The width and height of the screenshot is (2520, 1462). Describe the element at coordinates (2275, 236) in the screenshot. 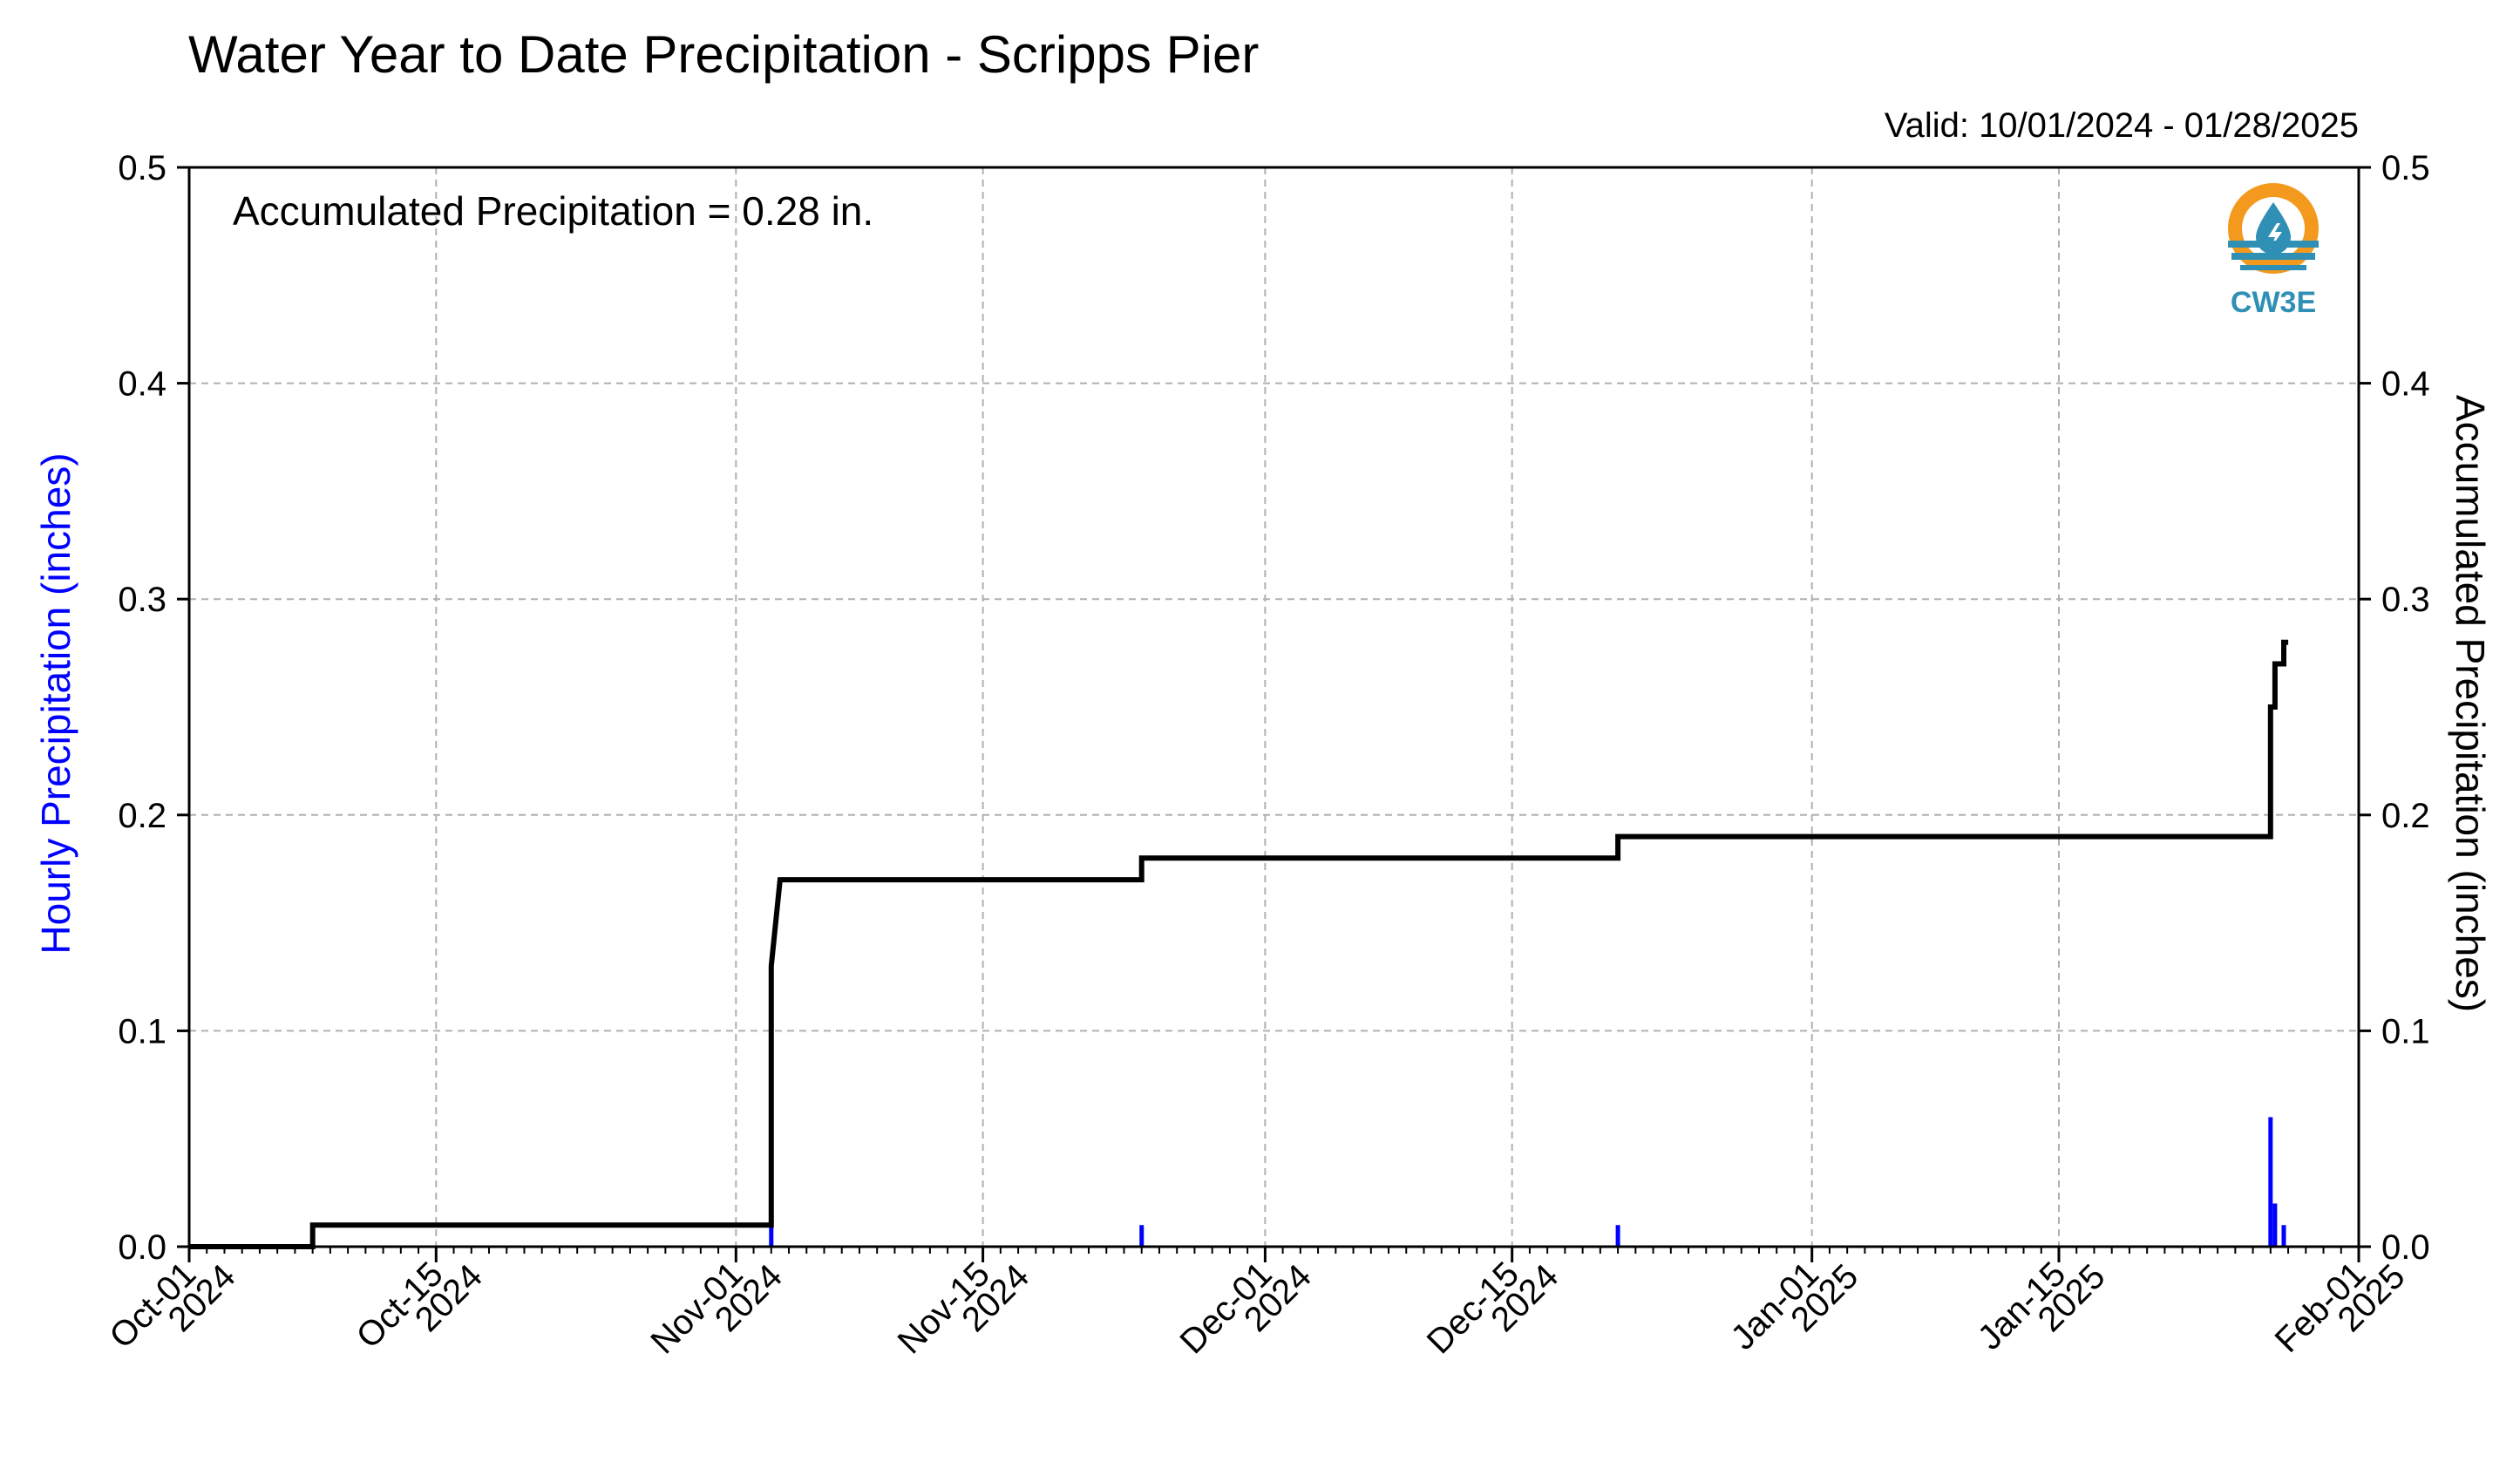

I see `lightning-icon` at that location.